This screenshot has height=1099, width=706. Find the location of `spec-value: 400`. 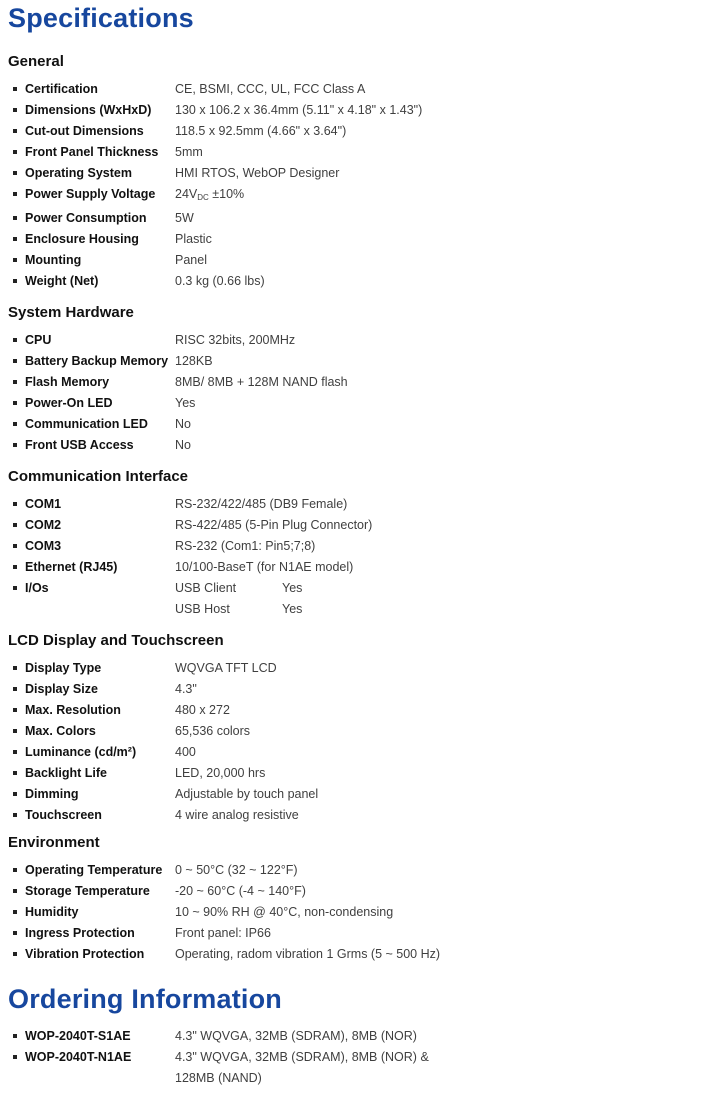

spec-value: 400 is located at coordinates (185, 751).